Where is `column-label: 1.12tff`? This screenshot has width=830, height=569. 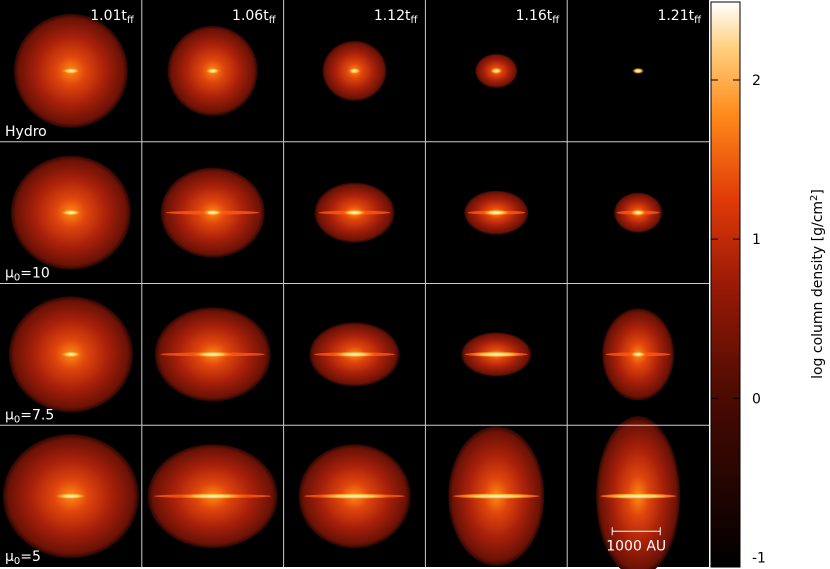 column-label: 1.12tff is located at coordinates (396, 17).